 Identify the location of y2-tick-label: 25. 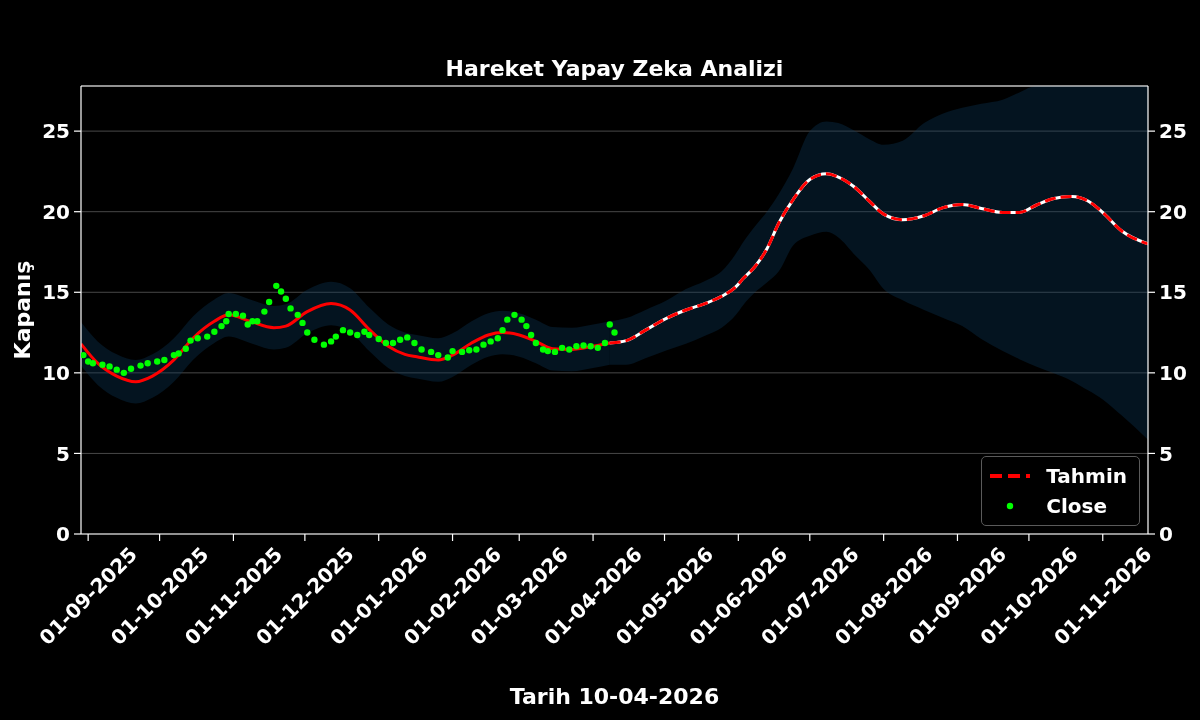
(1173, 131).